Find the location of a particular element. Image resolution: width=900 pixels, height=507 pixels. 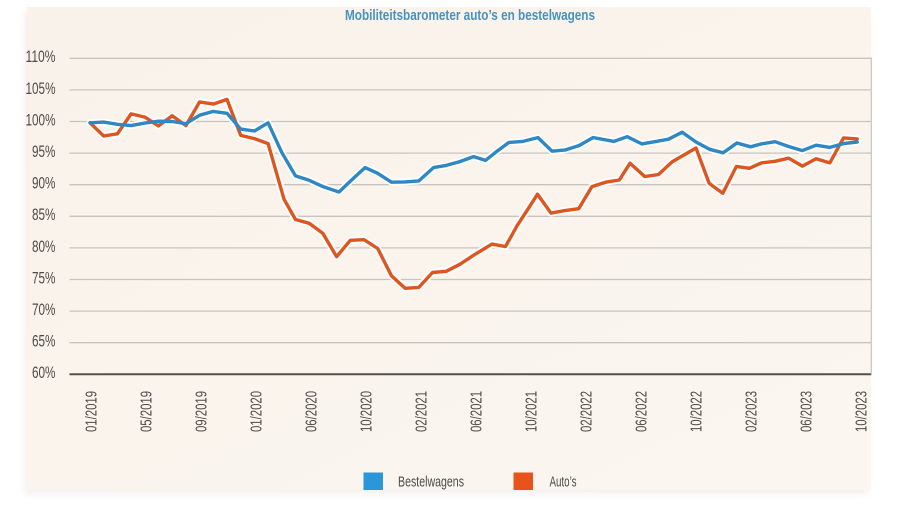

svg-text: 110% is located at coordinates (41, 57).